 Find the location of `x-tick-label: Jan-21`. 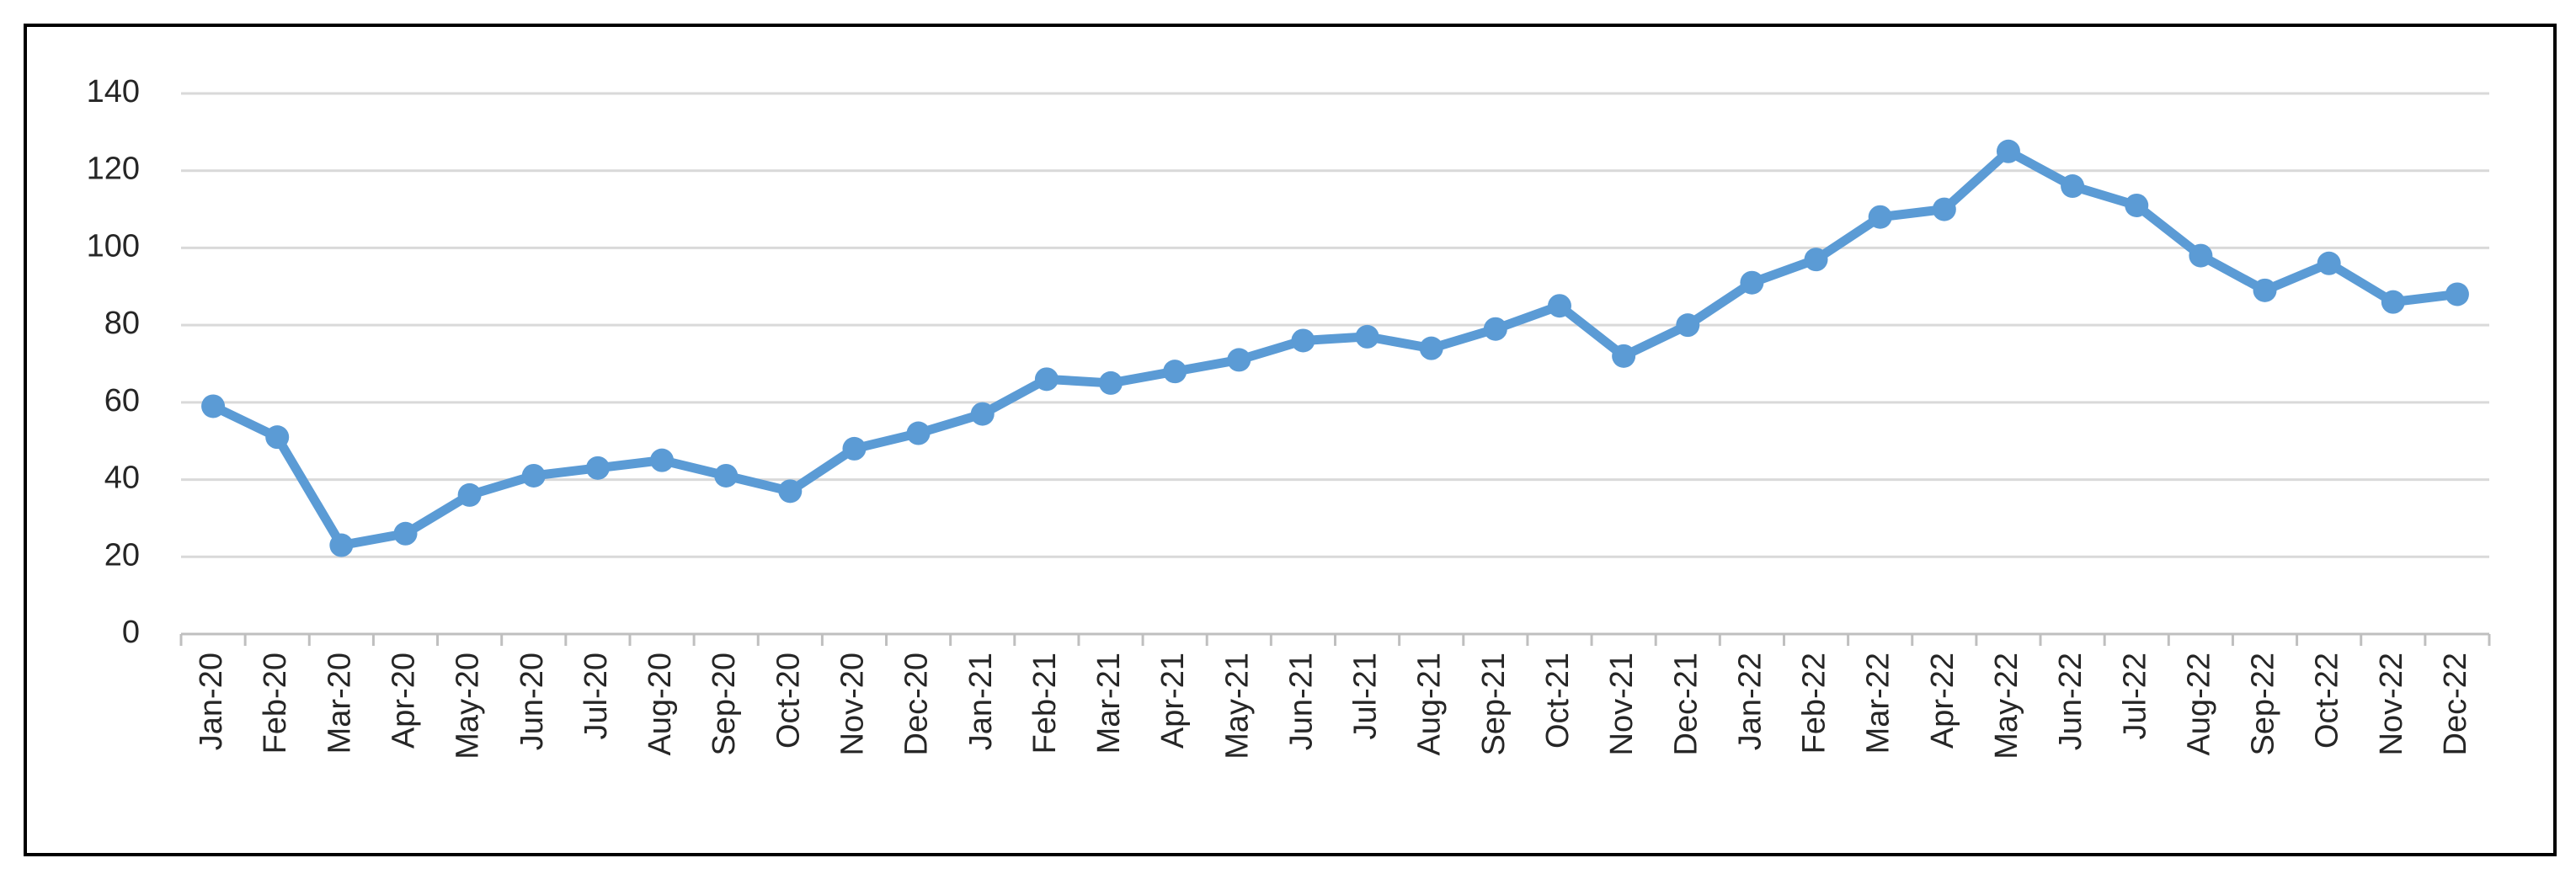

x-tick-label: Jan-21 is located at coordinates (981, 702).